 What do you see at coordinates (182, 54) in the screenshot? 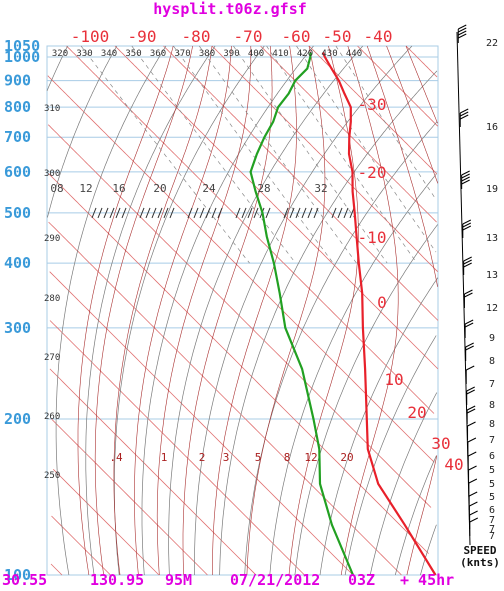
I see `theta-label: 370` at bounding box center [182, 54].